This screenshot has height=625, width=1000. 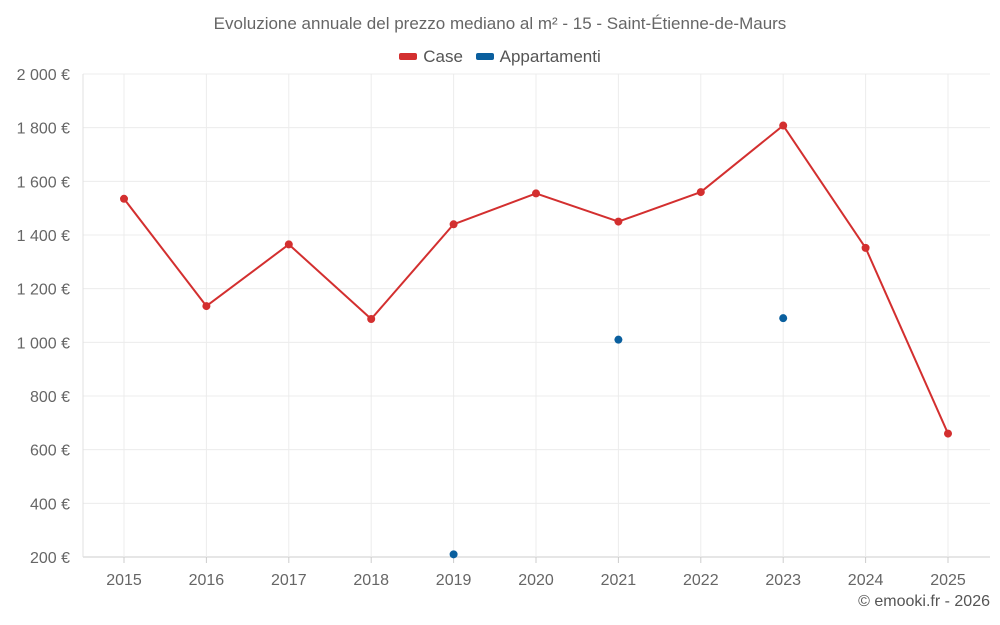 I want to click on legend-item-case: Case, so click(x=431, y=57).